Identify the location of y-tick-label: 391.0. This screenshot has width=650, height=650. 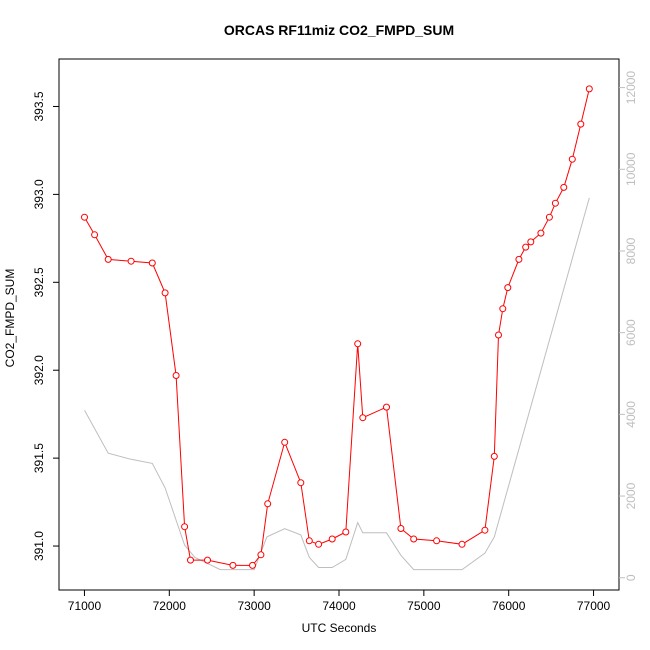
(39, 546).